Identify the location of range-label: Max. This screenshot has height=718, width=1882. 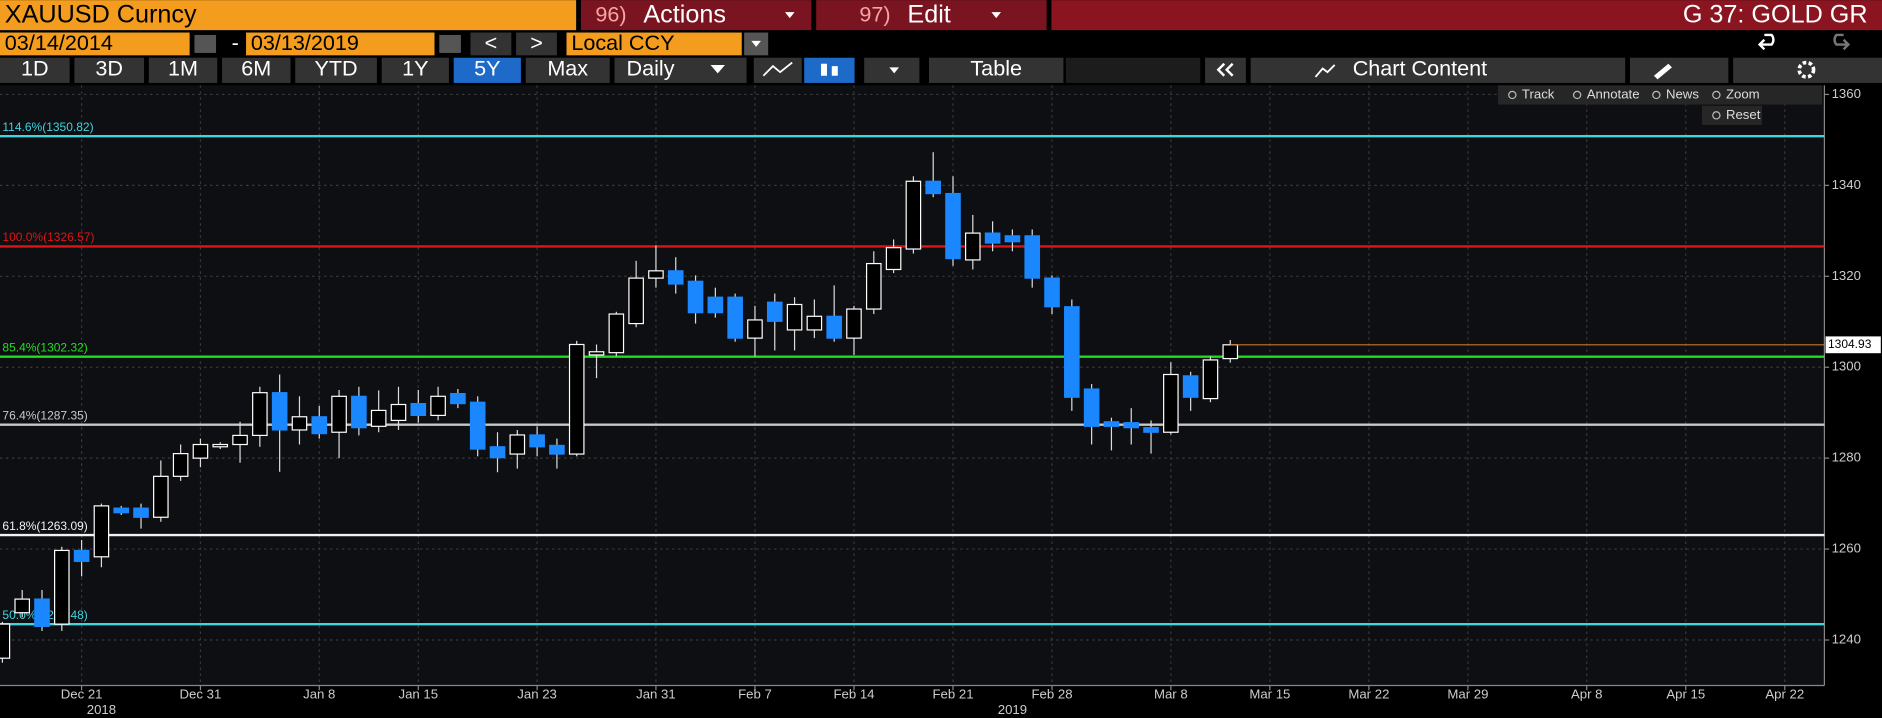
(567, 67).